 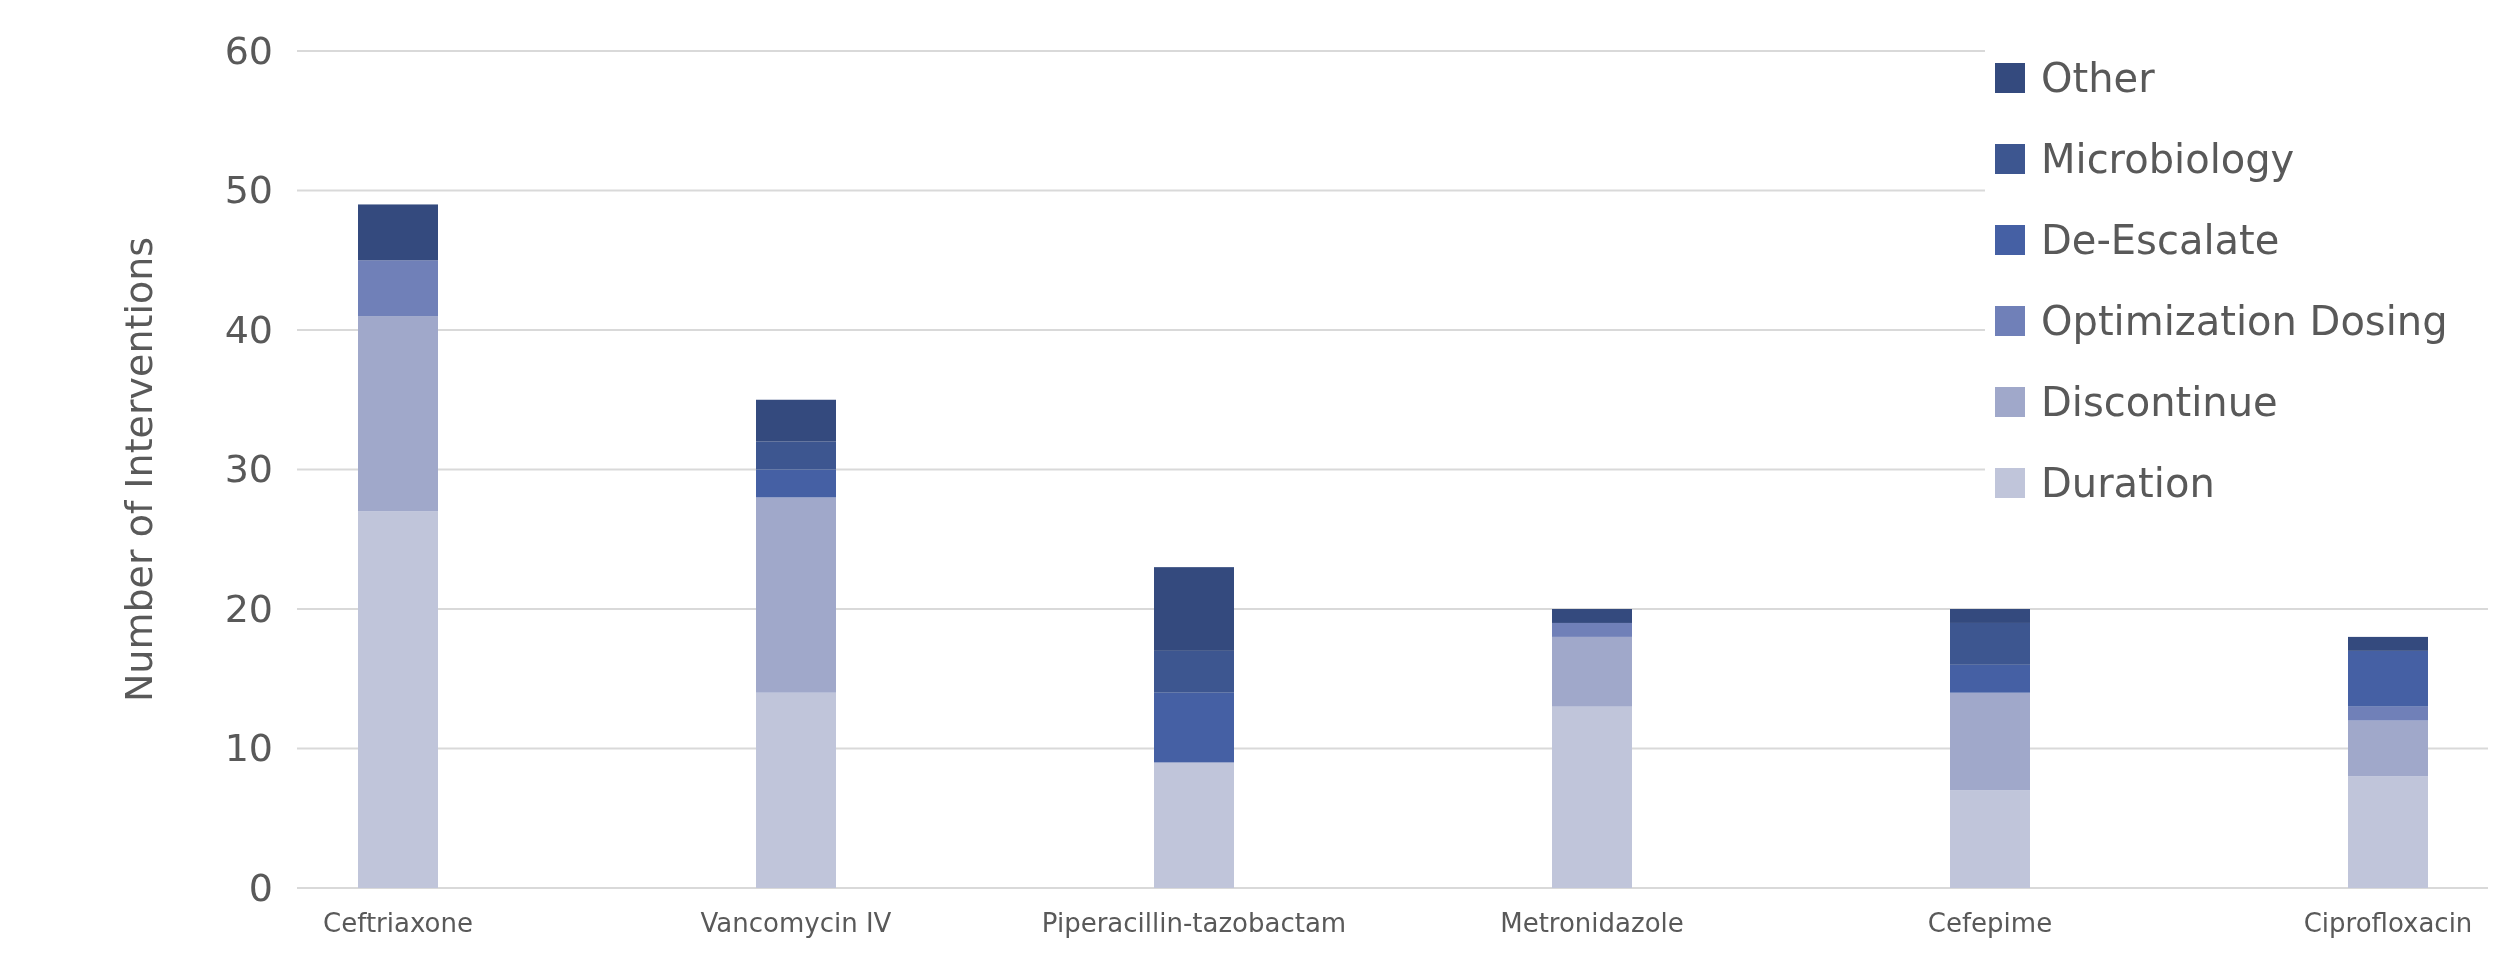 What do you see at coordinates (796, 923) in the screenshot?
I see `x-tick-label: Vancomycin IV` at bounding box center [796, 923].